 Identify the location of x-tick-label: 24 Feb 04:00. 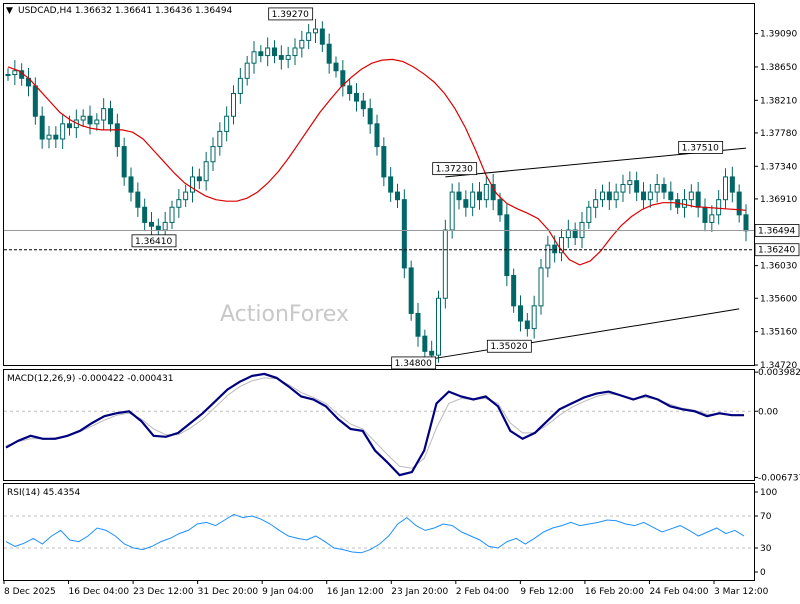
(678, 592).